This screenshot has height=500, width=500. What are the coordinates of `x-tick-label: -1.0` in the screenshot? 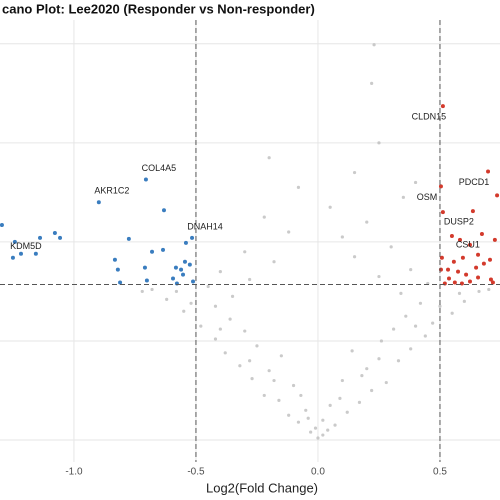 It's located at (74, 472).